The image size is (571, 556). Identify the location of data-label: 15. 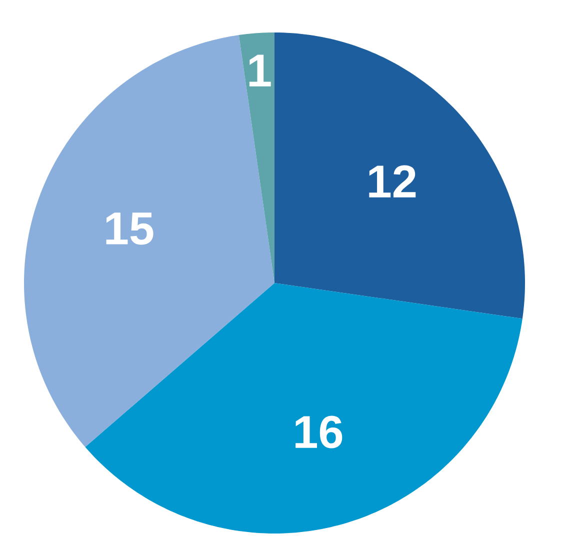
(130, 228).